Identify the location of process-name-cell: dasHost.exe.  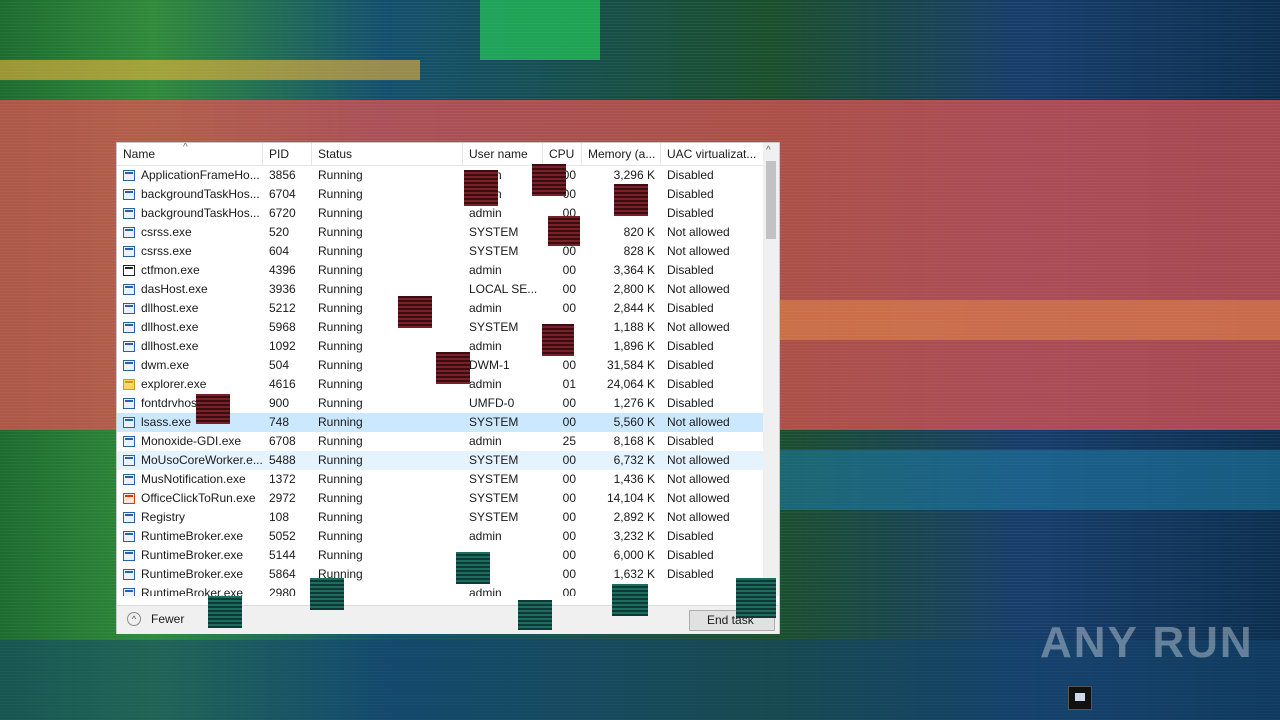
(190, 289).